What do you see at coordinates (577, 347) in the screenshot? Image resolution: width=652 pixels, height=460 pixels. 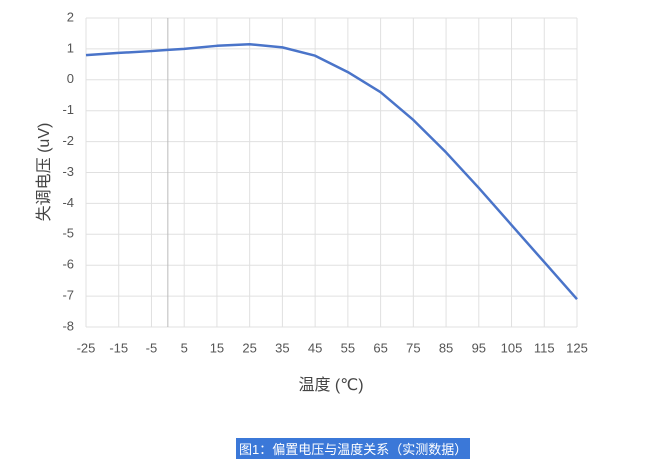 I see `x-tick-label: 125` at bounding box center [577, 347].